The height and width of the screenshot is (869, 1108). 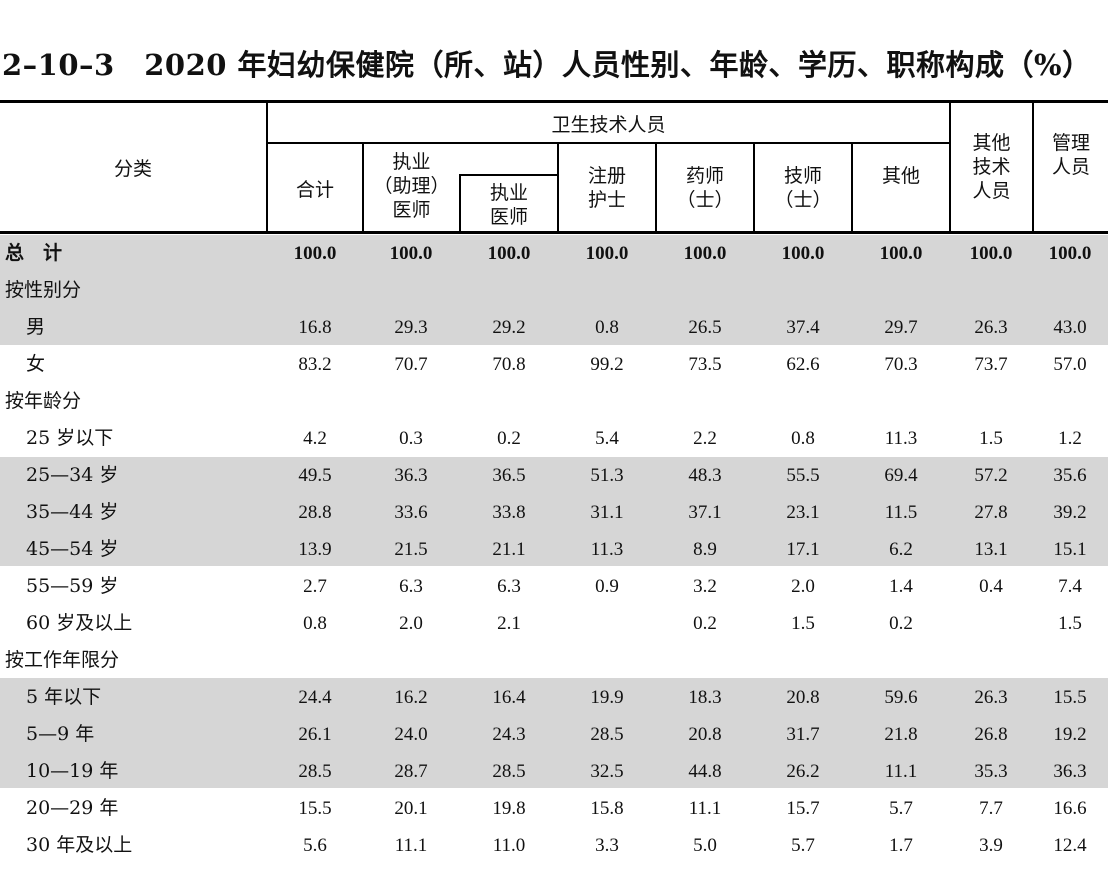 What do you see at coordinates (554, 232) in the screenshot?
I see `header-bottom-rule` at bounding box center [554, 232].